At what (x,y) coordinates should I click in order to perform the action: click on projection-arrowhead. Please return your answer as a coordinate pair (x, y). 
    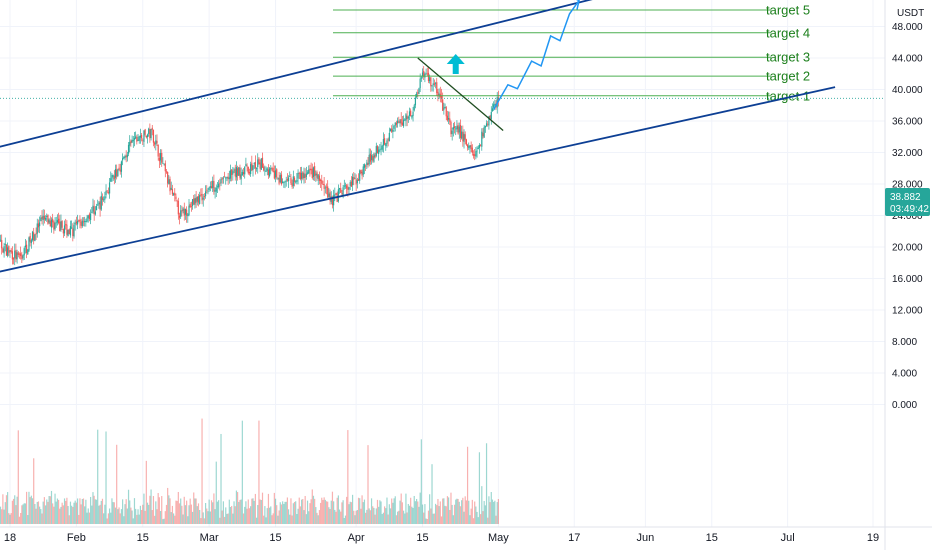
    Looking at the image, I should click on (578, 5).